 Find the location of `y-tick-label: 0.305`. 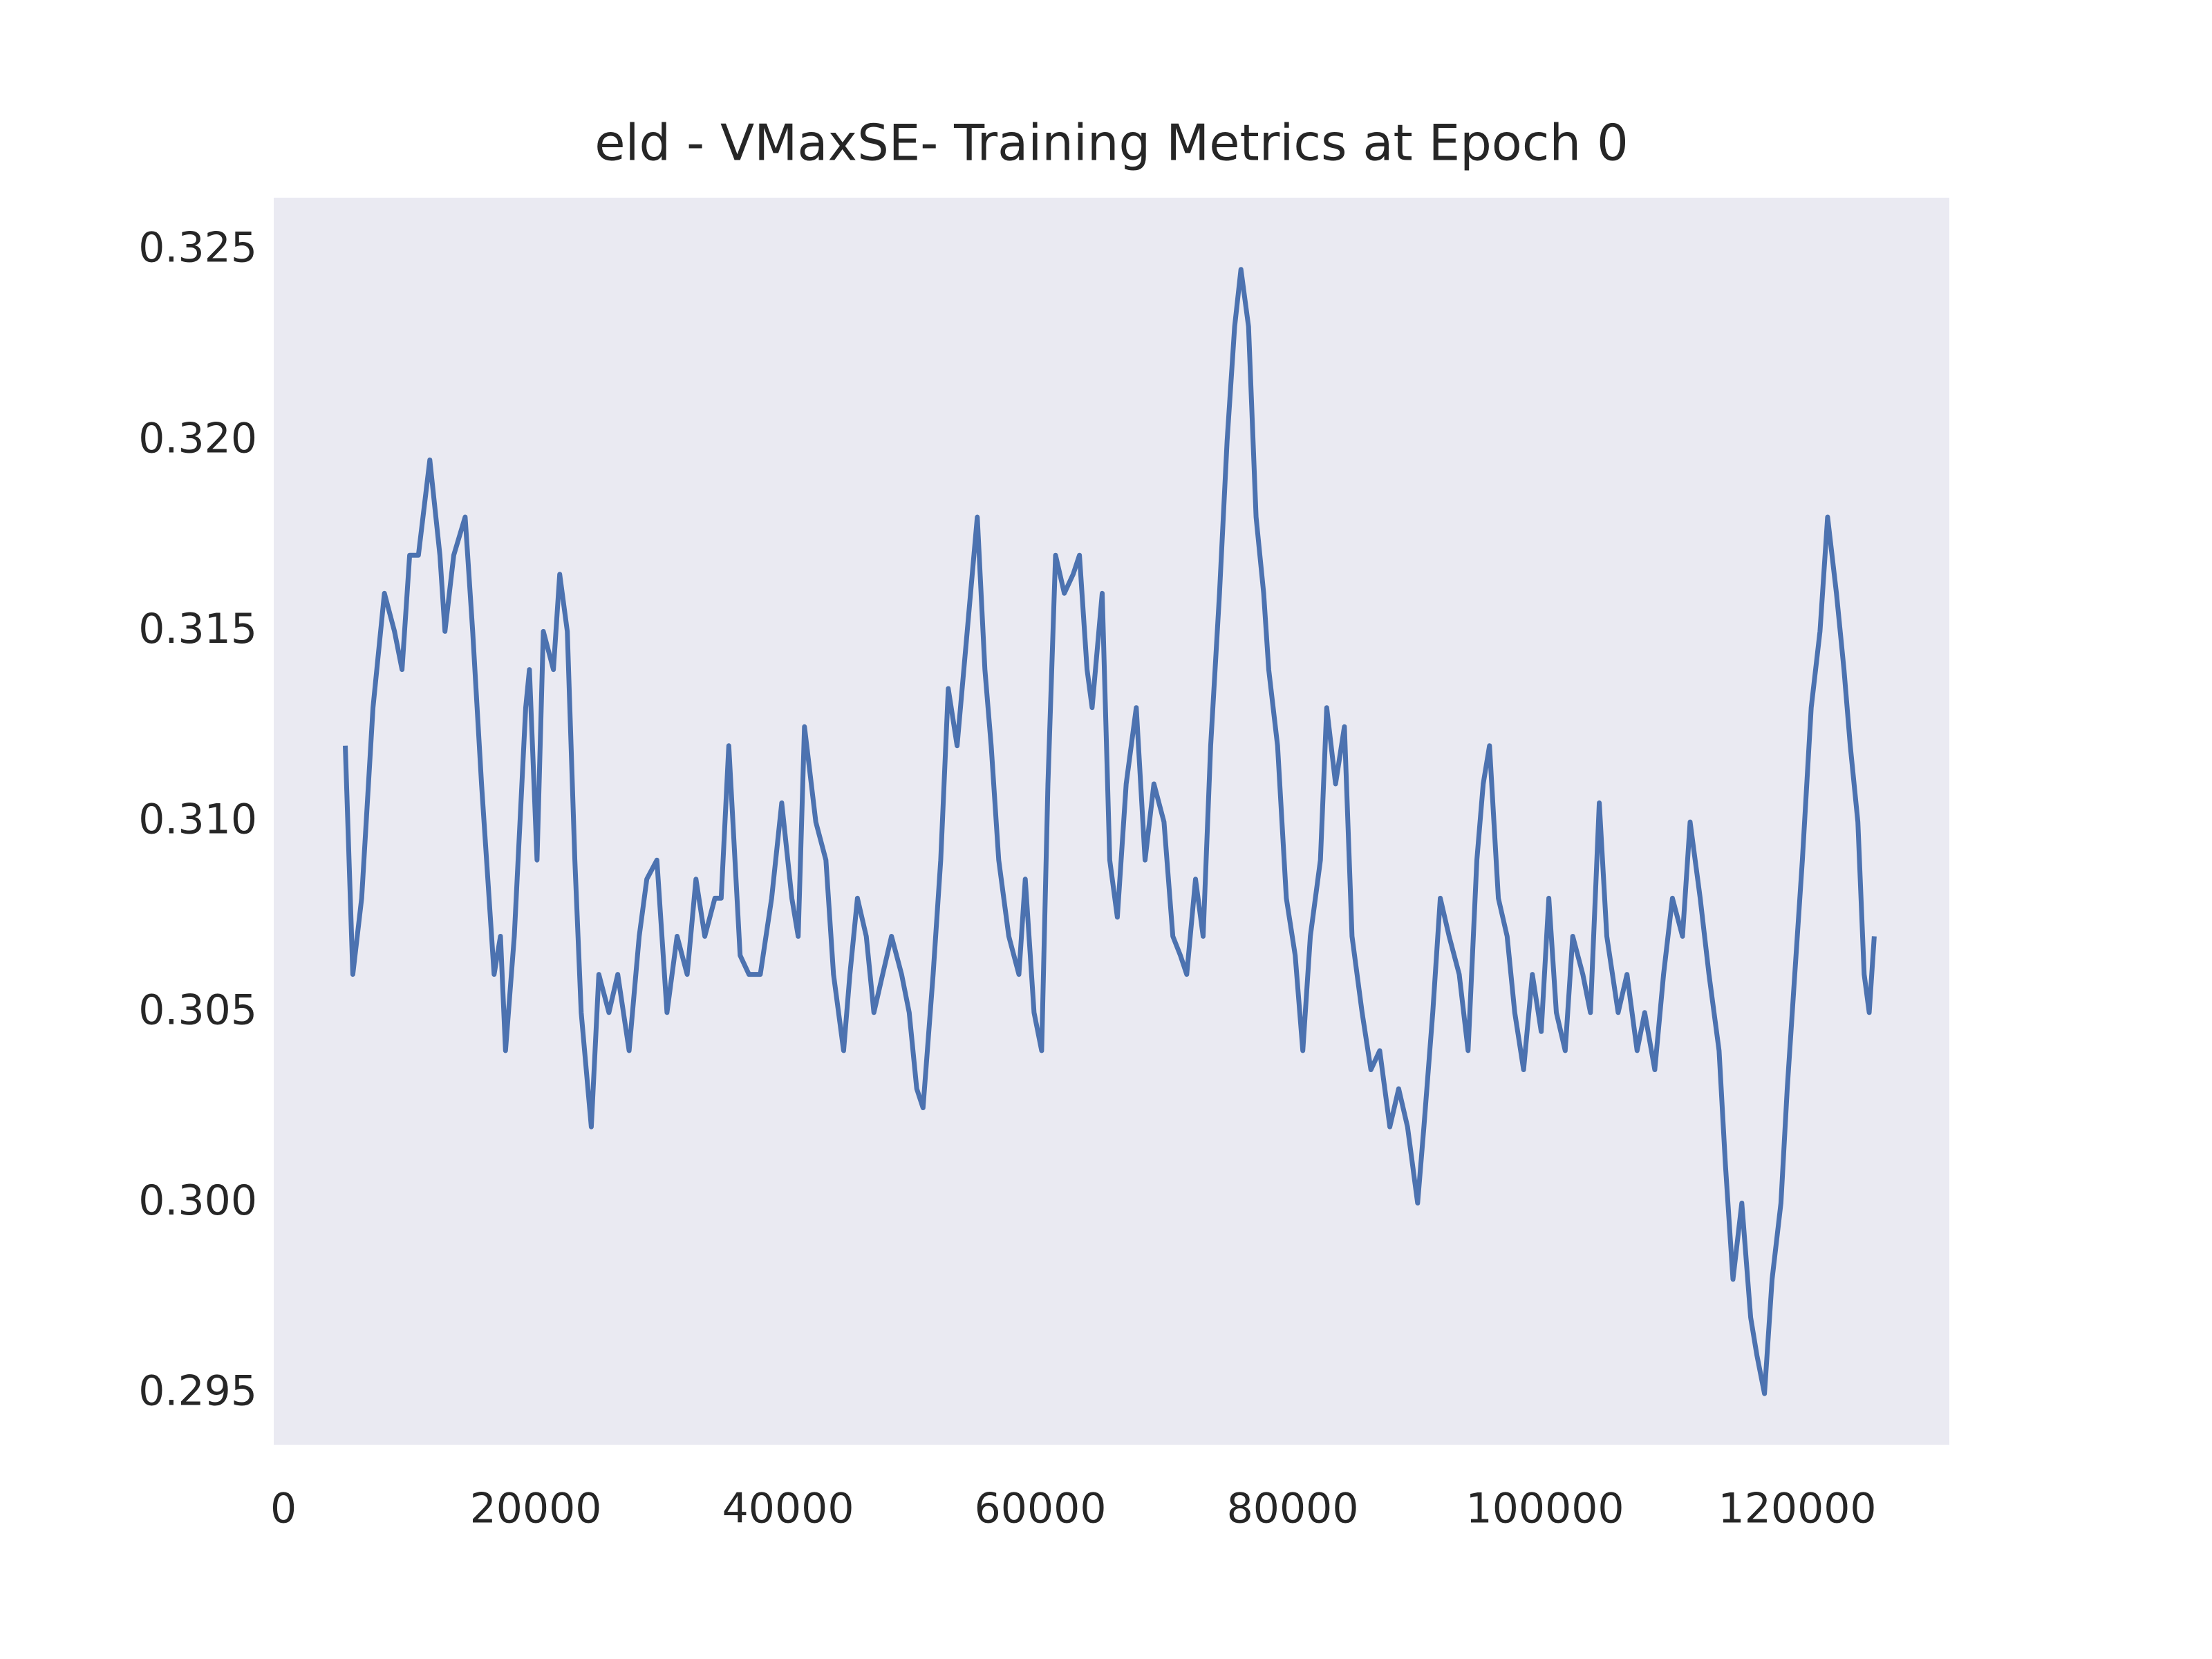

y-tick-label: 0.305 is located at coordinates (198, 1010).